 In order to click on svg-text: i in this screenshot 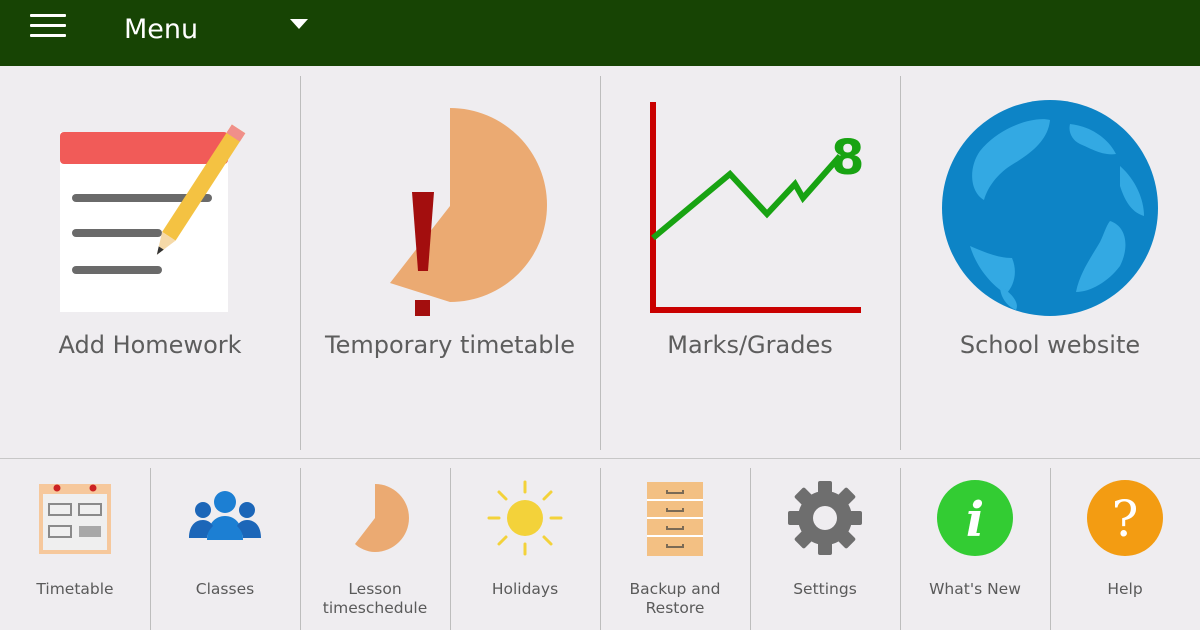, I will do `click(975, 520)`.